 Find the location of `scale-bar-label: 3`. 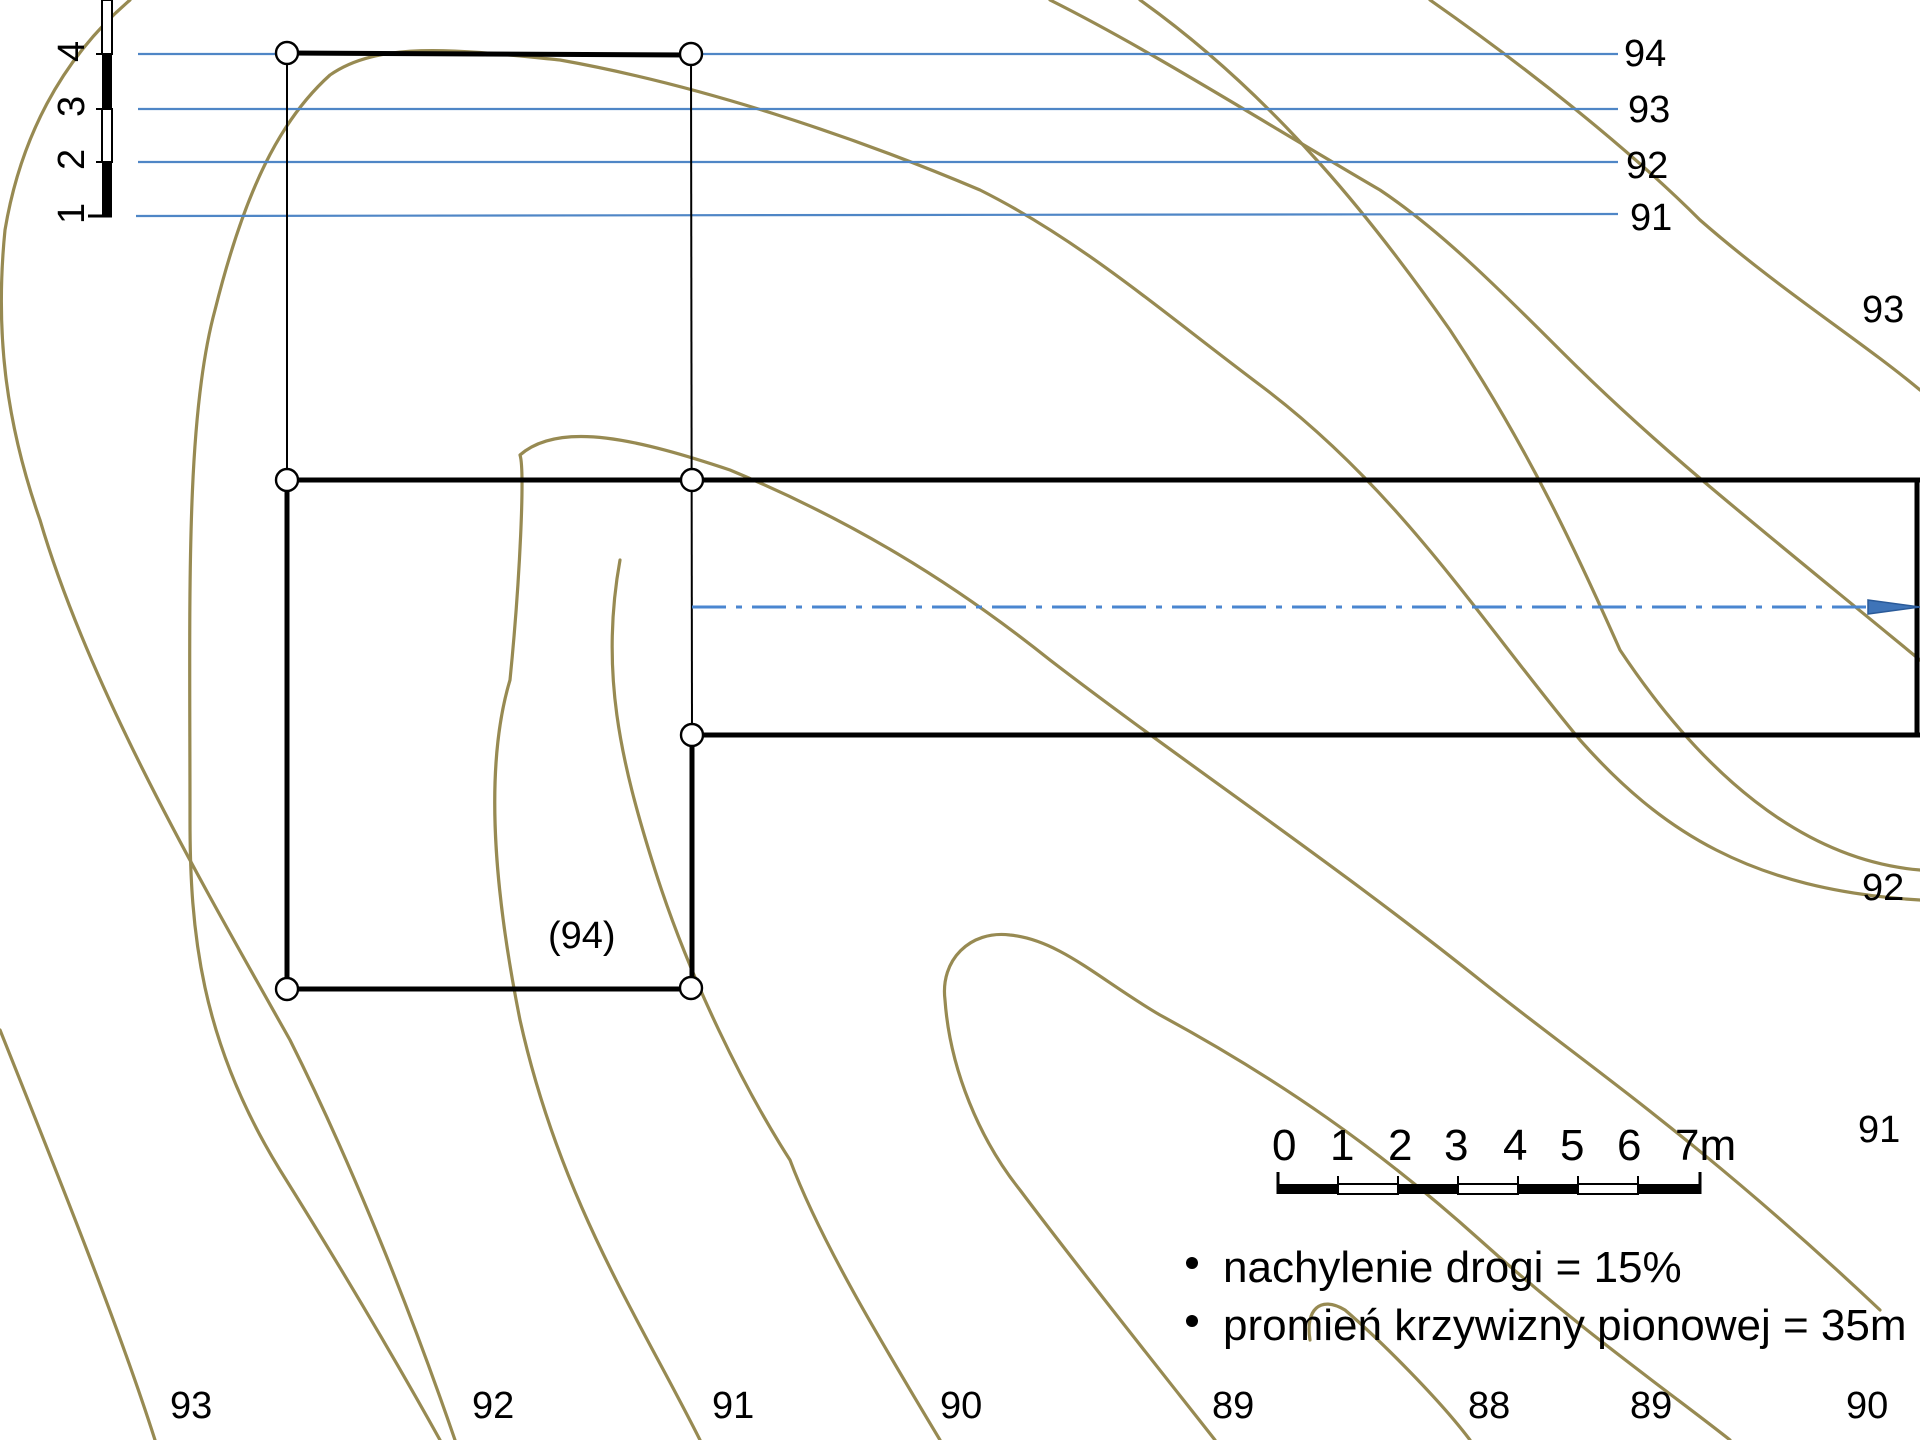

scale-bar-label: 3 is located at coordinates (1456, 1145).